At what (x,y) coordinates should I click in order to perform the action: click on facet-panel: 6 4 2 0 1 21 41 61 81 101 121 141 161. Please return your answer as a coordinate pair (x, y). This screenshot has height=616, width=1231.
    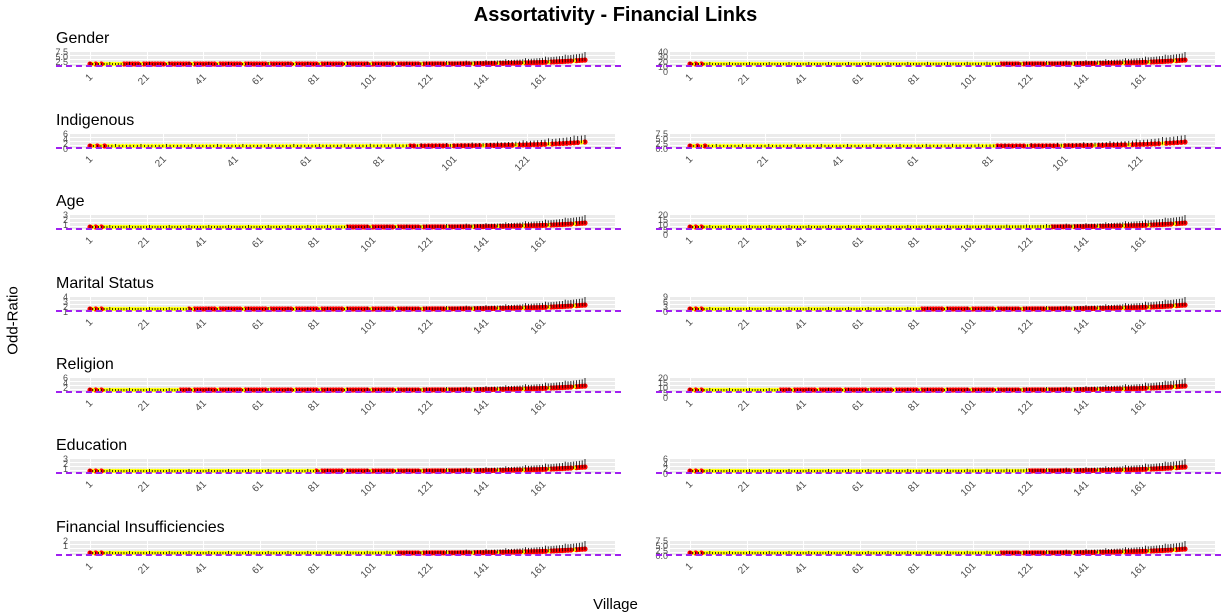
    Looking at the image, I should click on (936, 477).